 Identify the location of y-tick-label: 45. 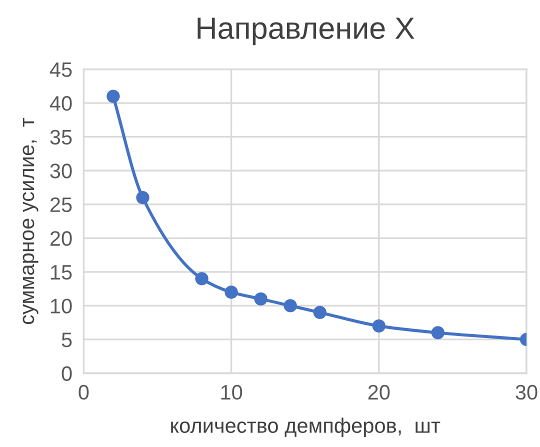
(61, 70).